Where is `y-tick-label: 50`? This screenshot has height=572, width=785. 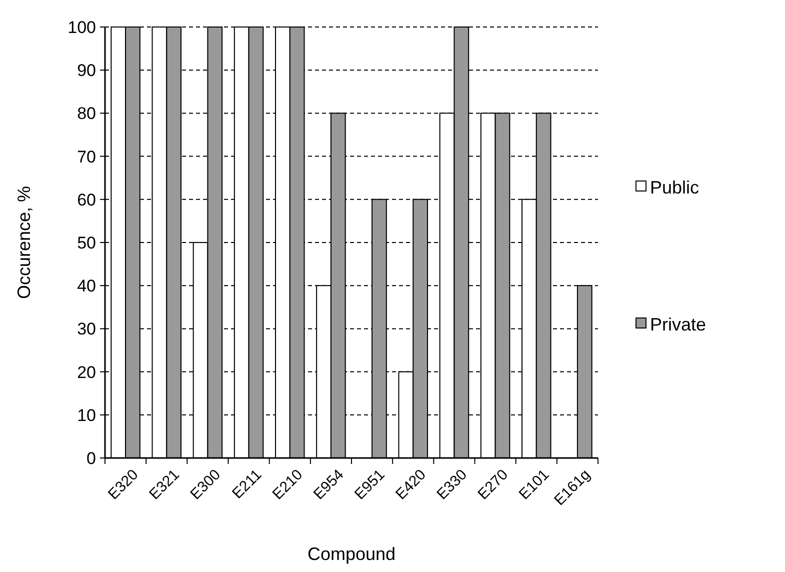 y-tick-label: 50 is located at coordinates (86, 242).